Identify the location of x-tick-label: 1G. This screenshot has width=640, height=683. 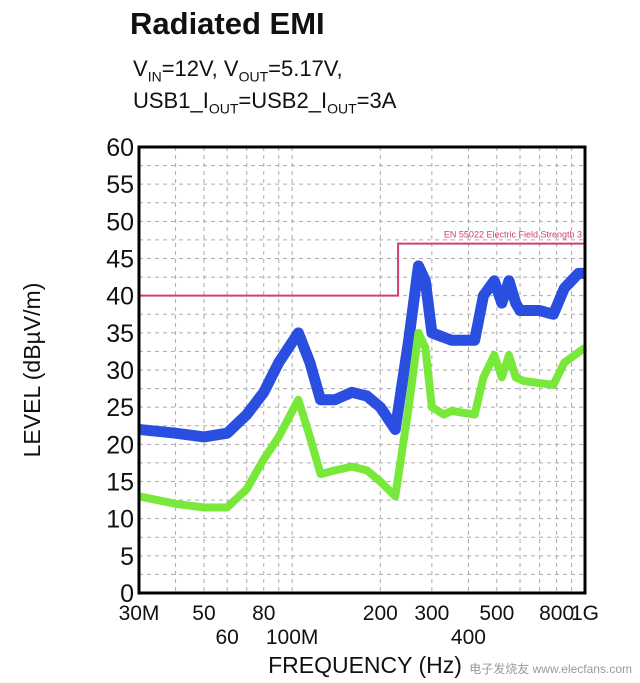
(585, 613).